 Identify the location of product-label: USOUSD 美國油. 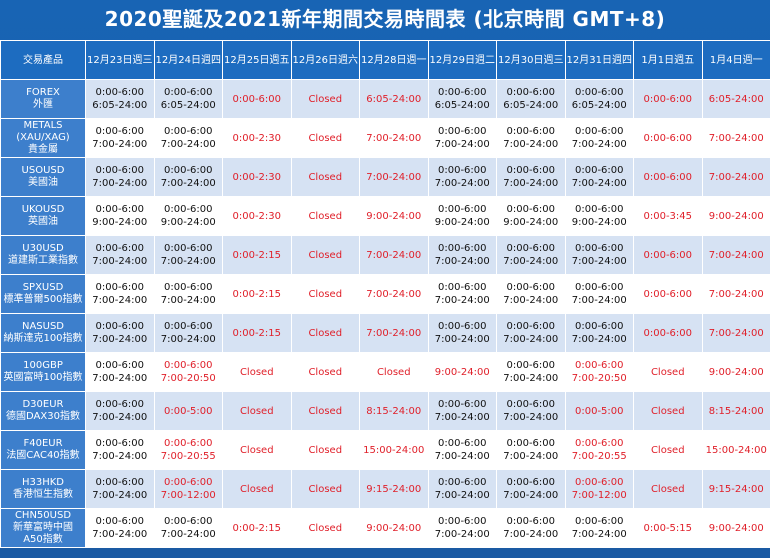
(43, 177).